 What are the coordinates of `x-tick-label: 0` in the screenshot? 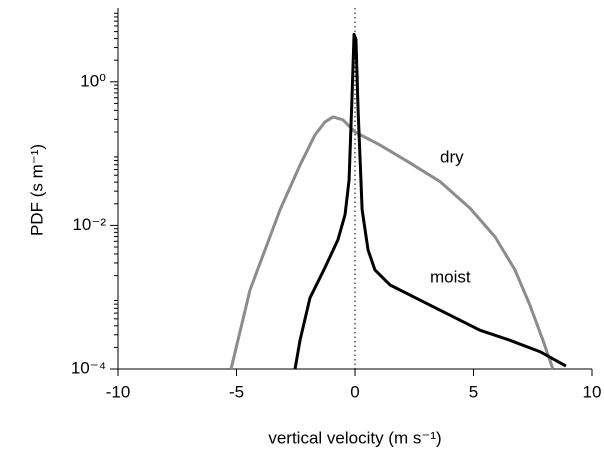 It's located at (354, 391).